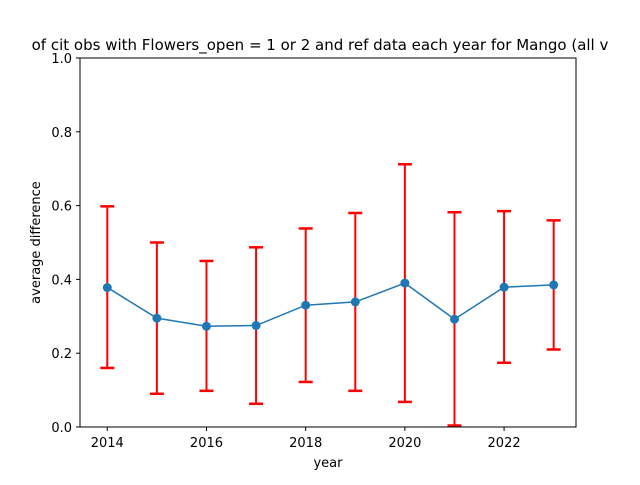 This screenshot has height=485, width=640. What do you see at coordinates (61, 59) in the screenshot?
I see `y-tick-label: 1.0` at bounding box center [61, 59].